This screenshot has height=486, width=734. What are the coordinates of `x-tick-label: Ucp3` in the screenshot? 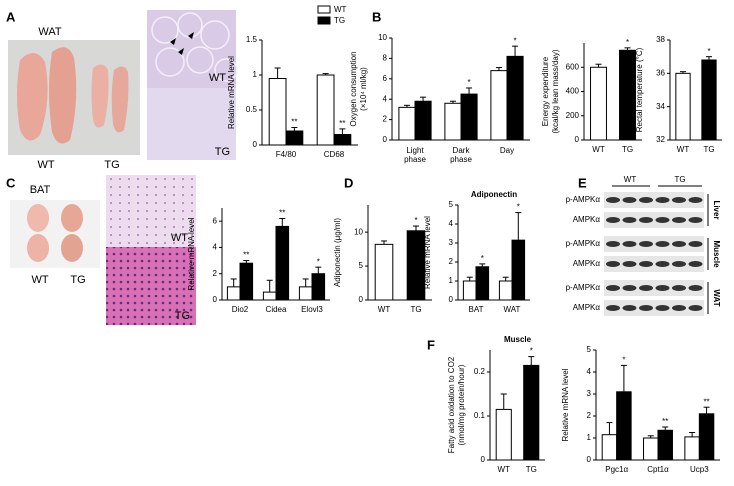 It's located at (699, 469).